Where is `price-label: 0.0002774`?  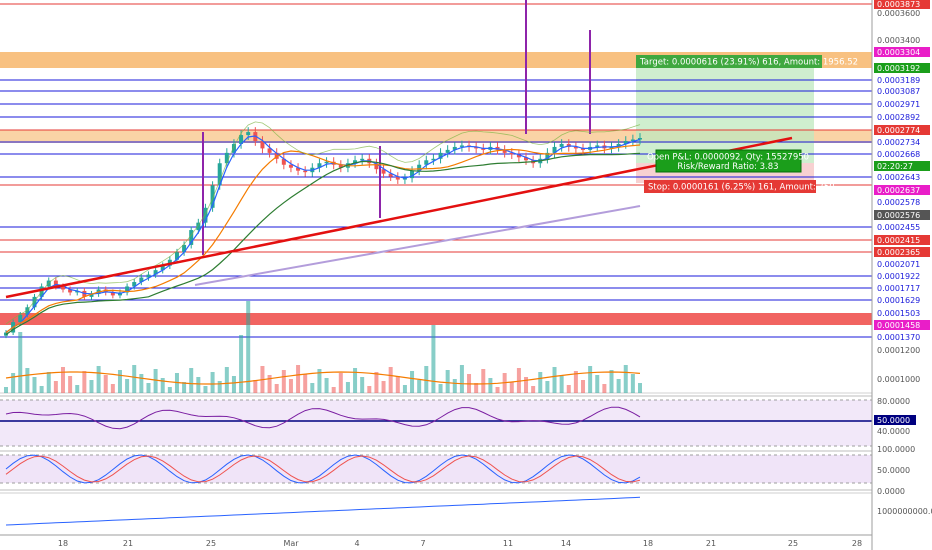 price-label: 0.0002774 is located at coordinates (902, 130).